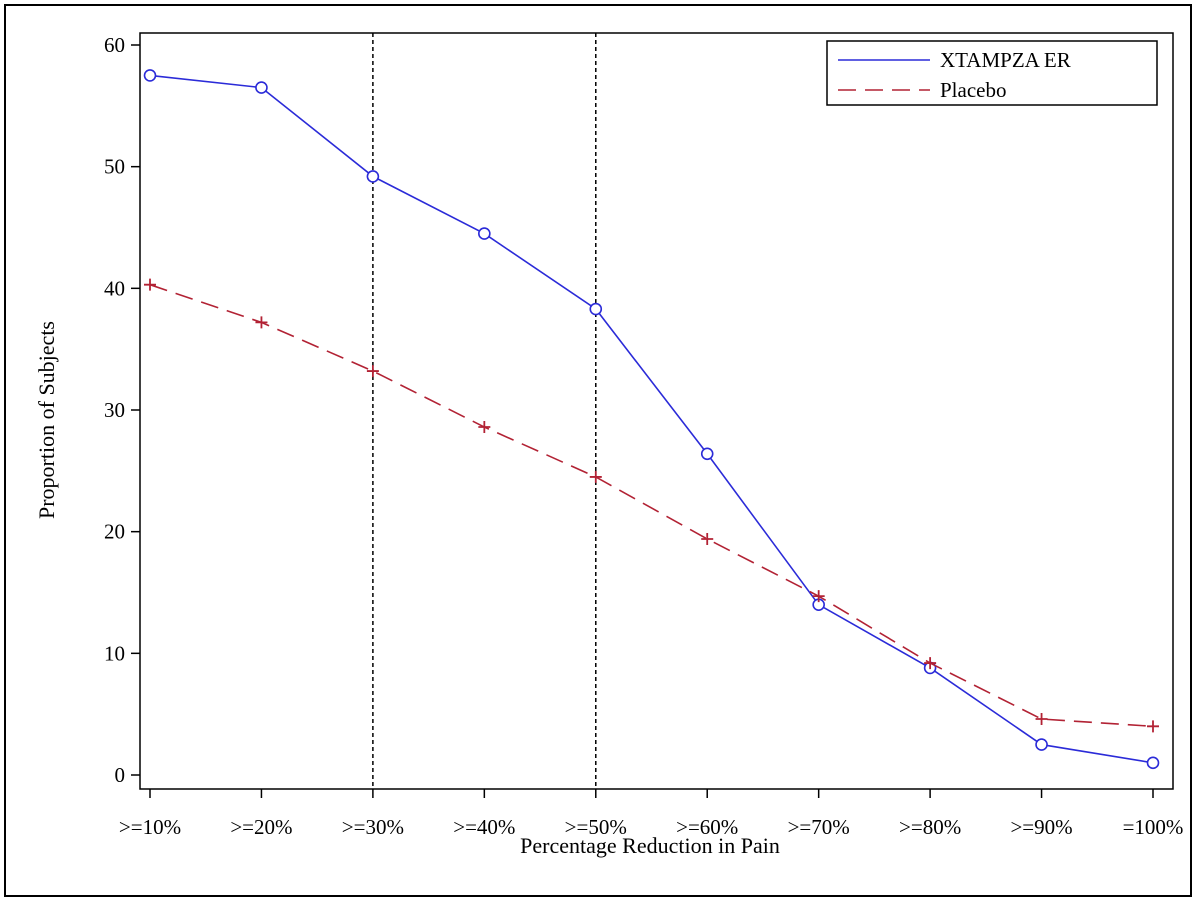  I want to click on legend: XTAMPZA ER Placebo, so click(992, 73).